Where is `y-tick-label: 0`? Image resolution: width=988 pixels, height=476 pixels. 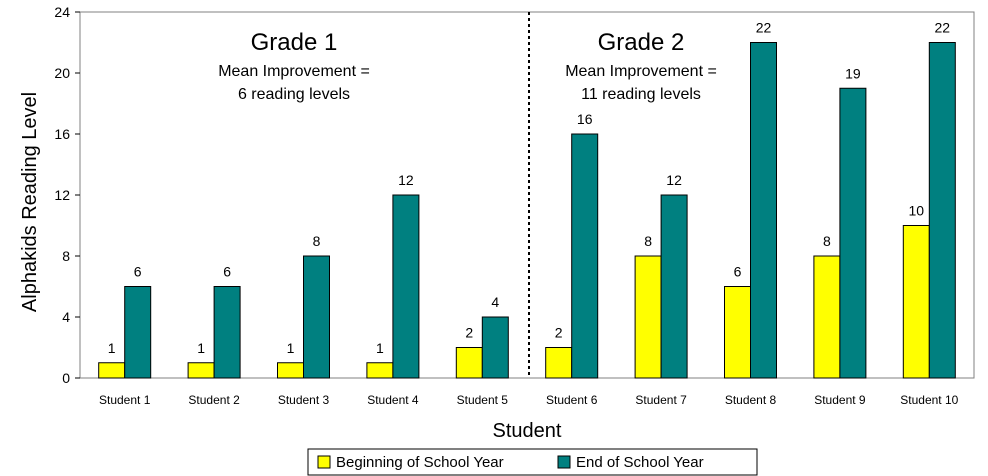
y-tick-label: 0 is located at coordinates (66, 378).